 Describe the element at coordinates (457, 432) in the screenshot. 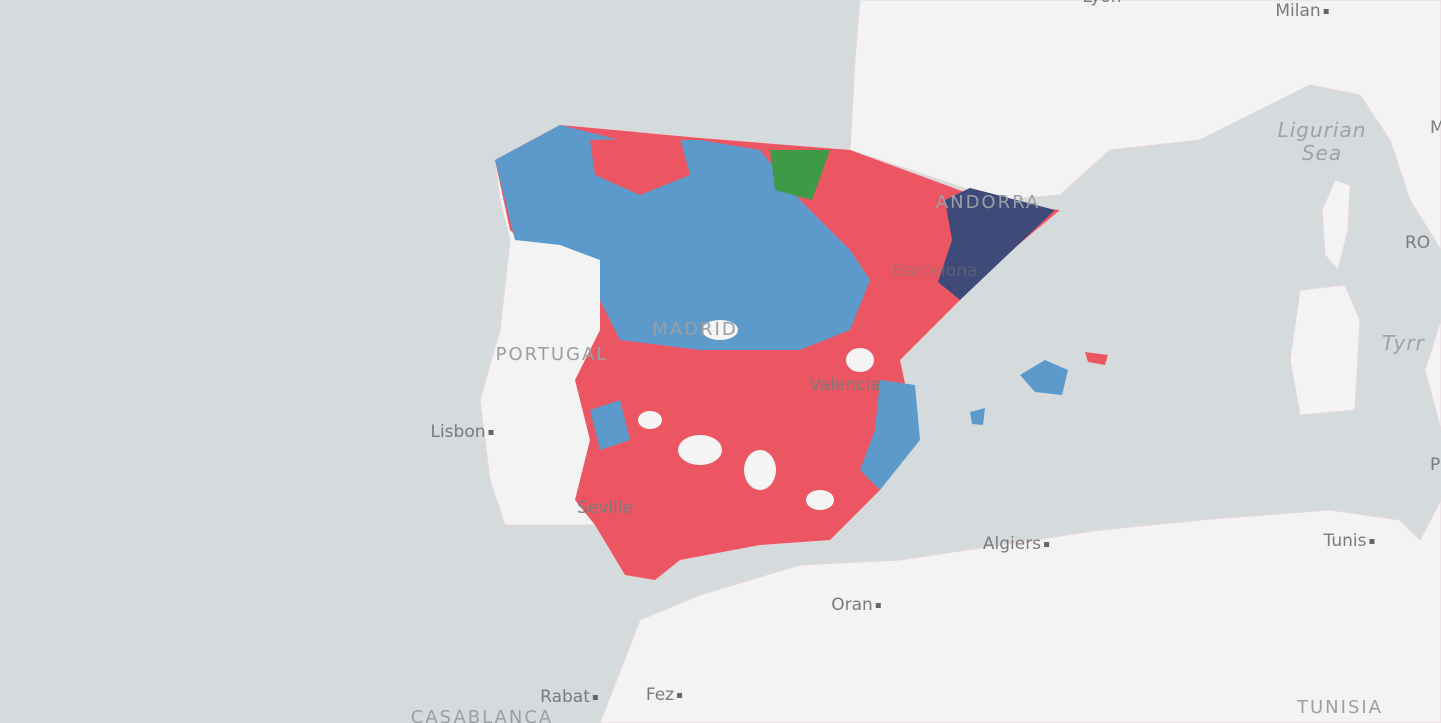

I see `place-label: Lisbon` at that location.